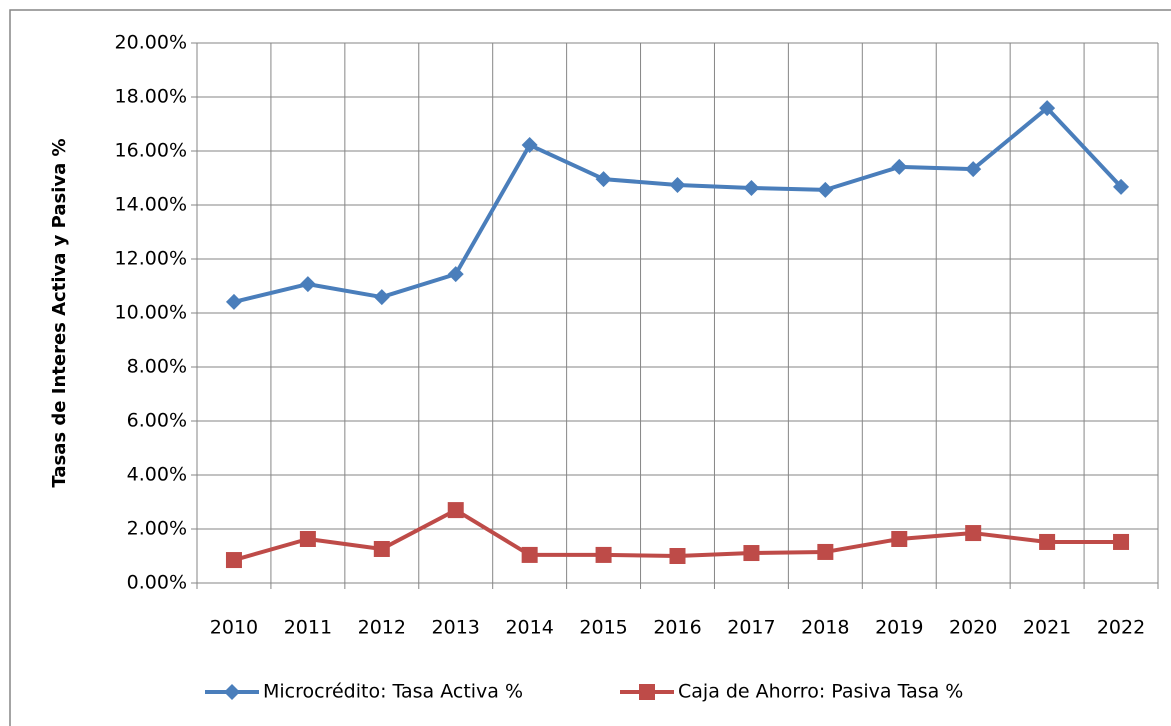  What do you see at coordinates (393, 692) in the screenshot?
I see `legend-label: Microcrédito: Tasa Activa %` at bounding box center [393, 692].